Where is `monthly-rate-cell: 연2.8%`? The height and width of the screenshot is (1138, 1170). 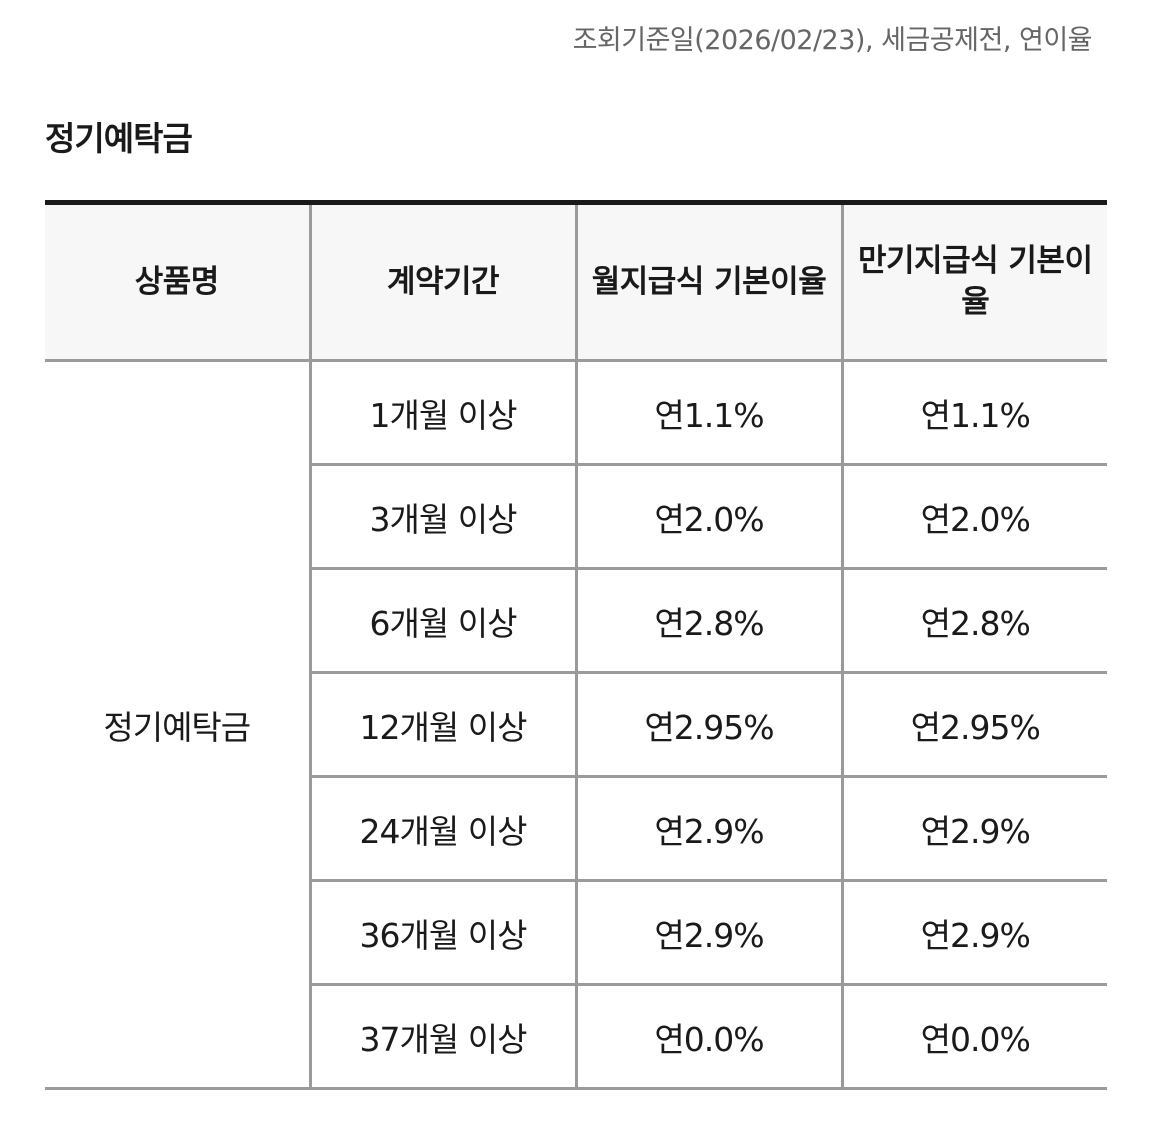
monthly-rate-cell: 연2.8% is located at coordinates (708, 621).